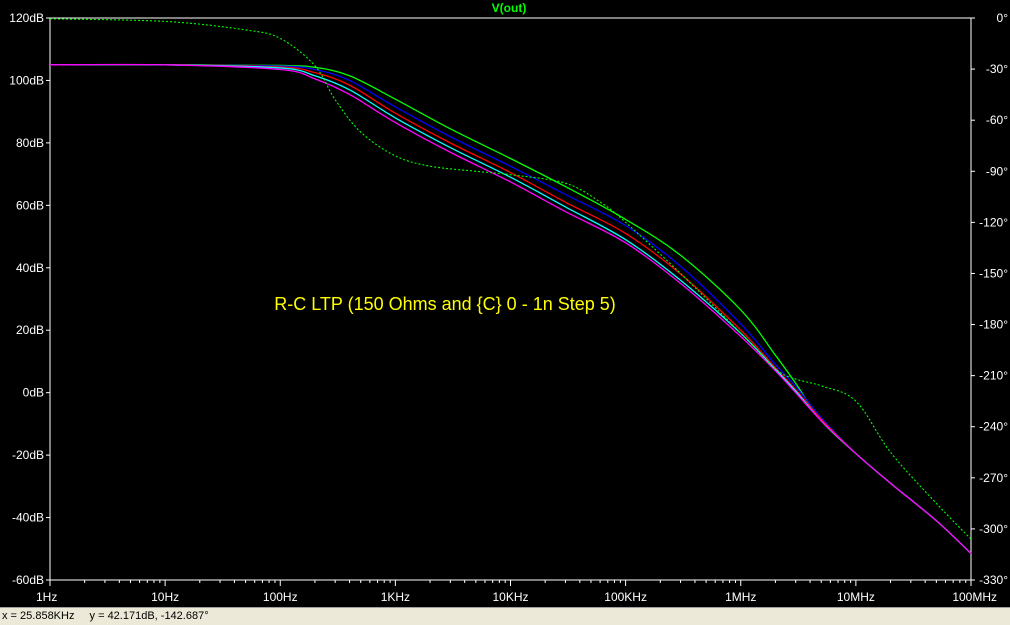 This screenshot has width=1010, height=625. I want to click on x-tick-label: 100Hz, so click(280, 597).